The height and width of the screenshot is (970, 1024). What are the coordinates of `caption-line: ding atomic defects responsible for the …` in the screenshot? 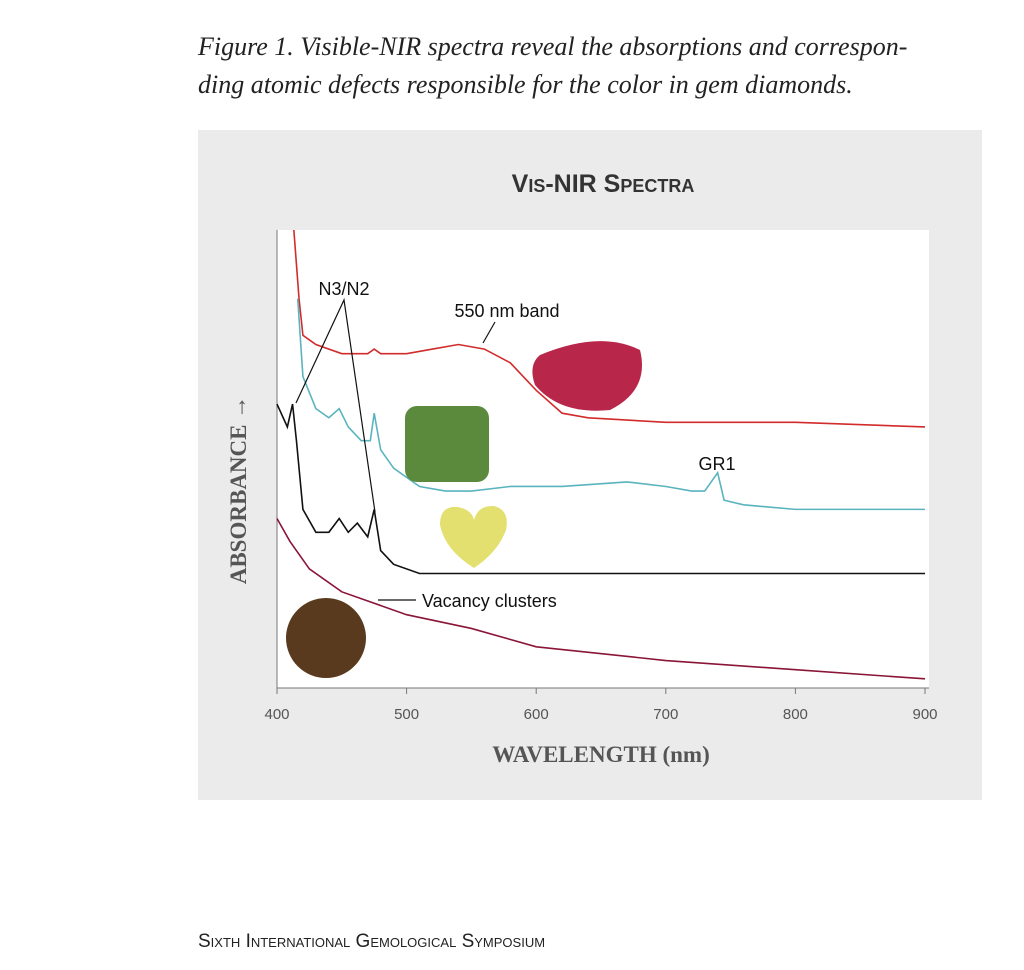 It's located at (525, 84).